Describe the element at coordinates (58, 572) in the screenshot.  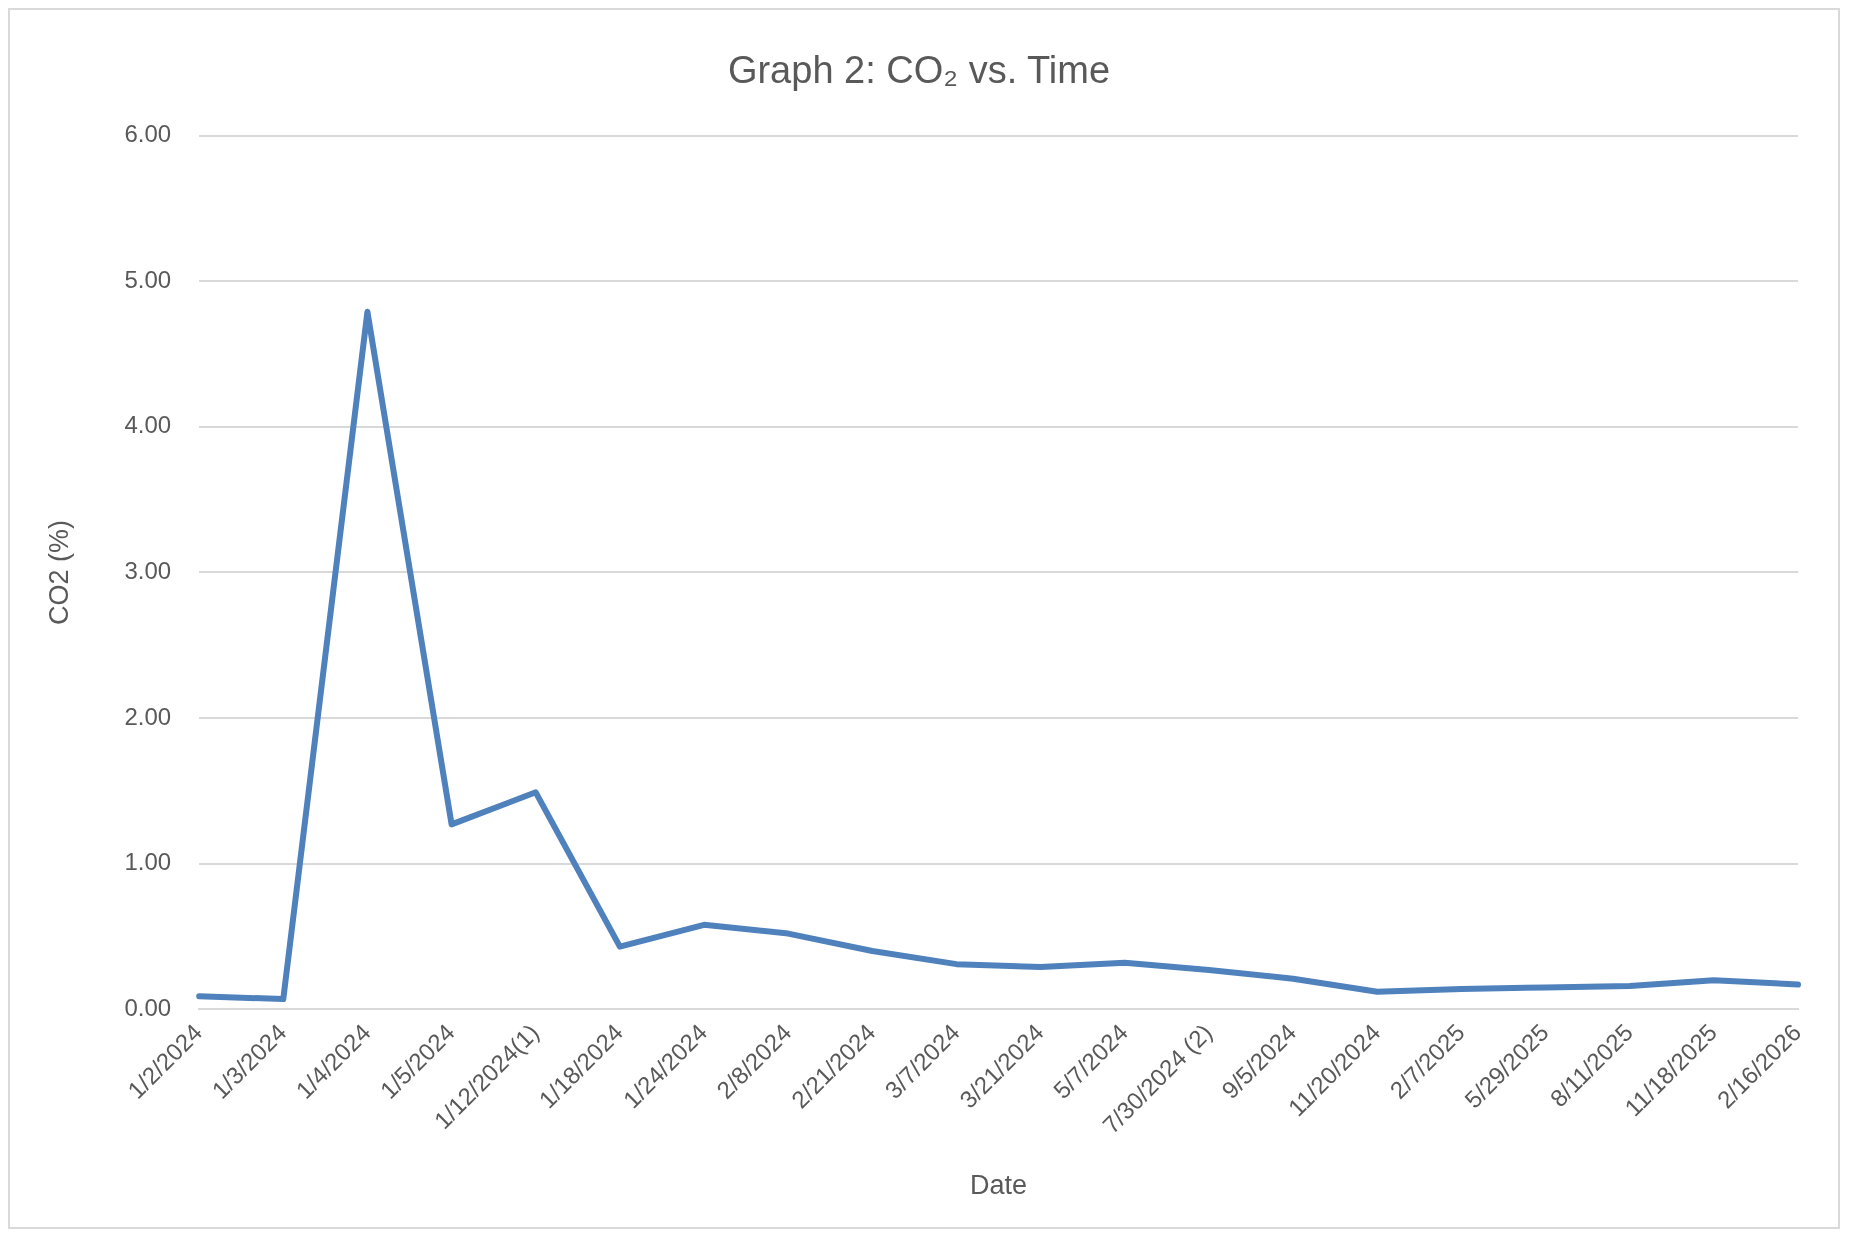
I see `y-axis-title: CO2 (%)` at that location.